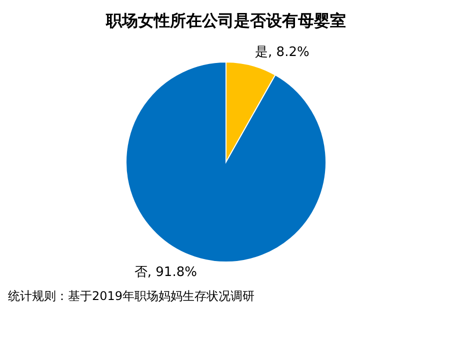 This screenshot has height=354, width=452. I want to click on chart-title: 职场女性所在公司是否设有母婴室, so click(225, 20).